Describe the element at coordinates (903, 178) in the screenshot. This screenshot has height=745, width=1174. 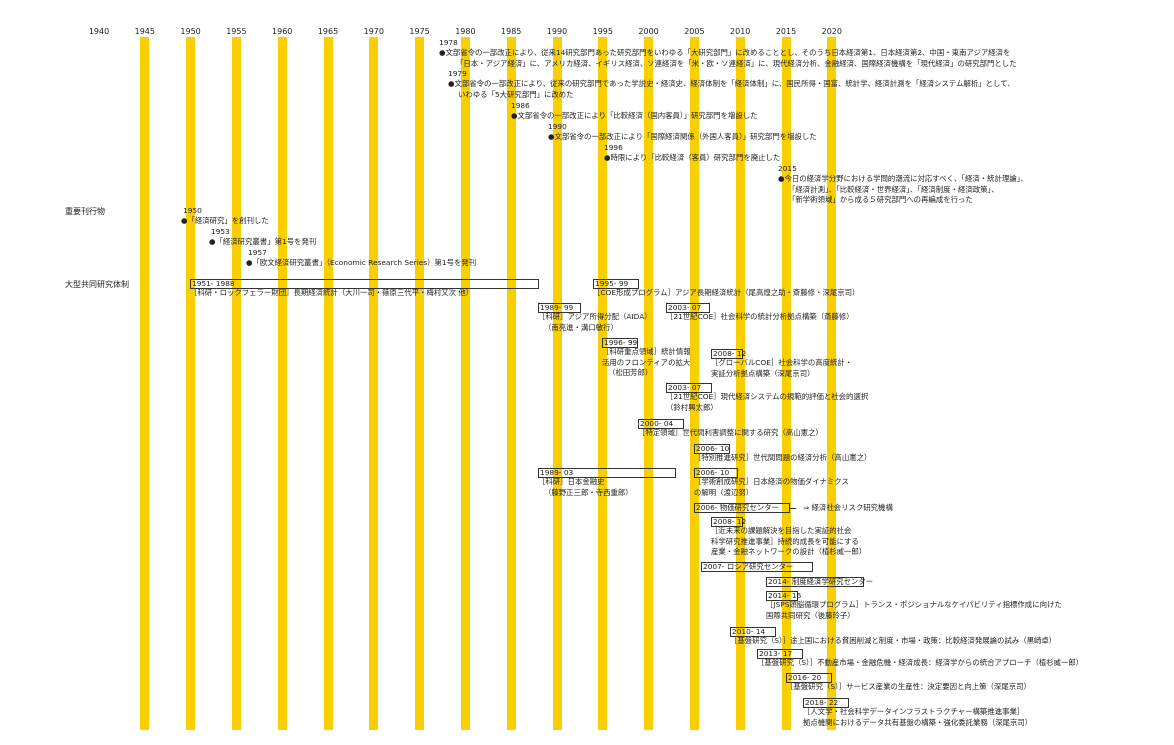
I see `history-text: ●今日の経済学分野における学問的潮流に対応すべく、「経済・統計理論」、` at that location.